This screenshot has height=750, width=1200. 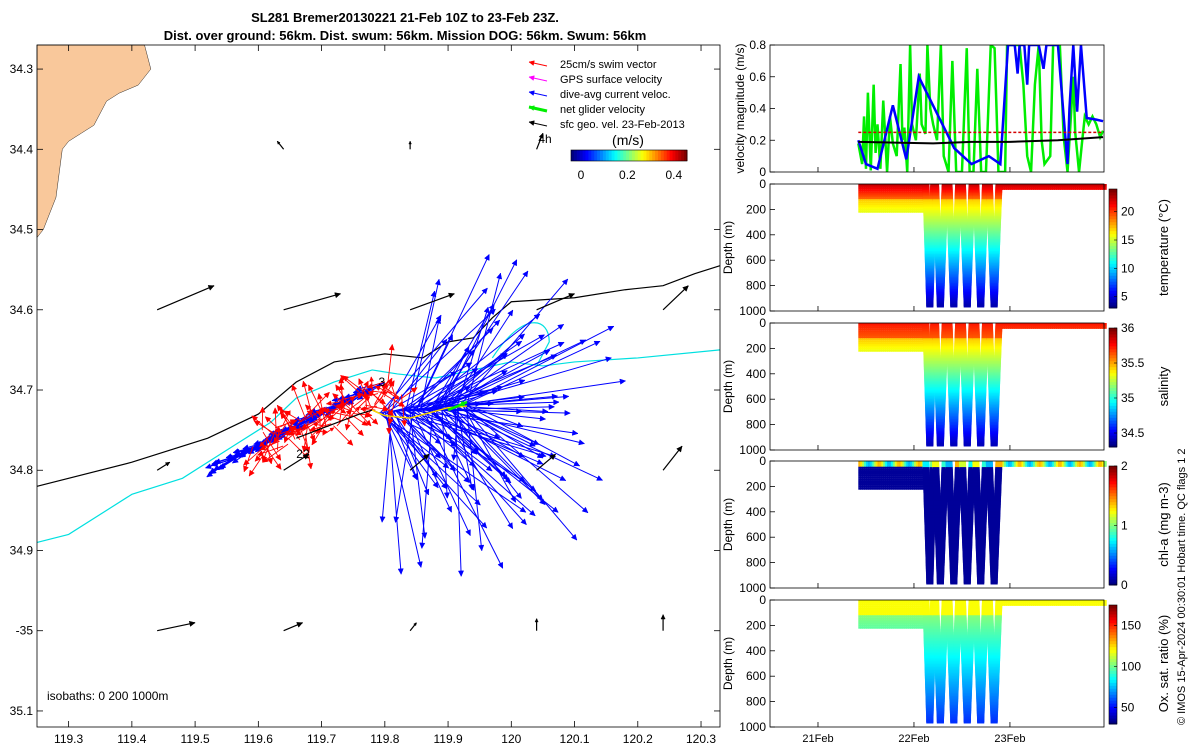 What do you see at coordinates (22, 470) in the screenshot?
I see `y-tick-label: 34.8` at bounding box center [22, 470].